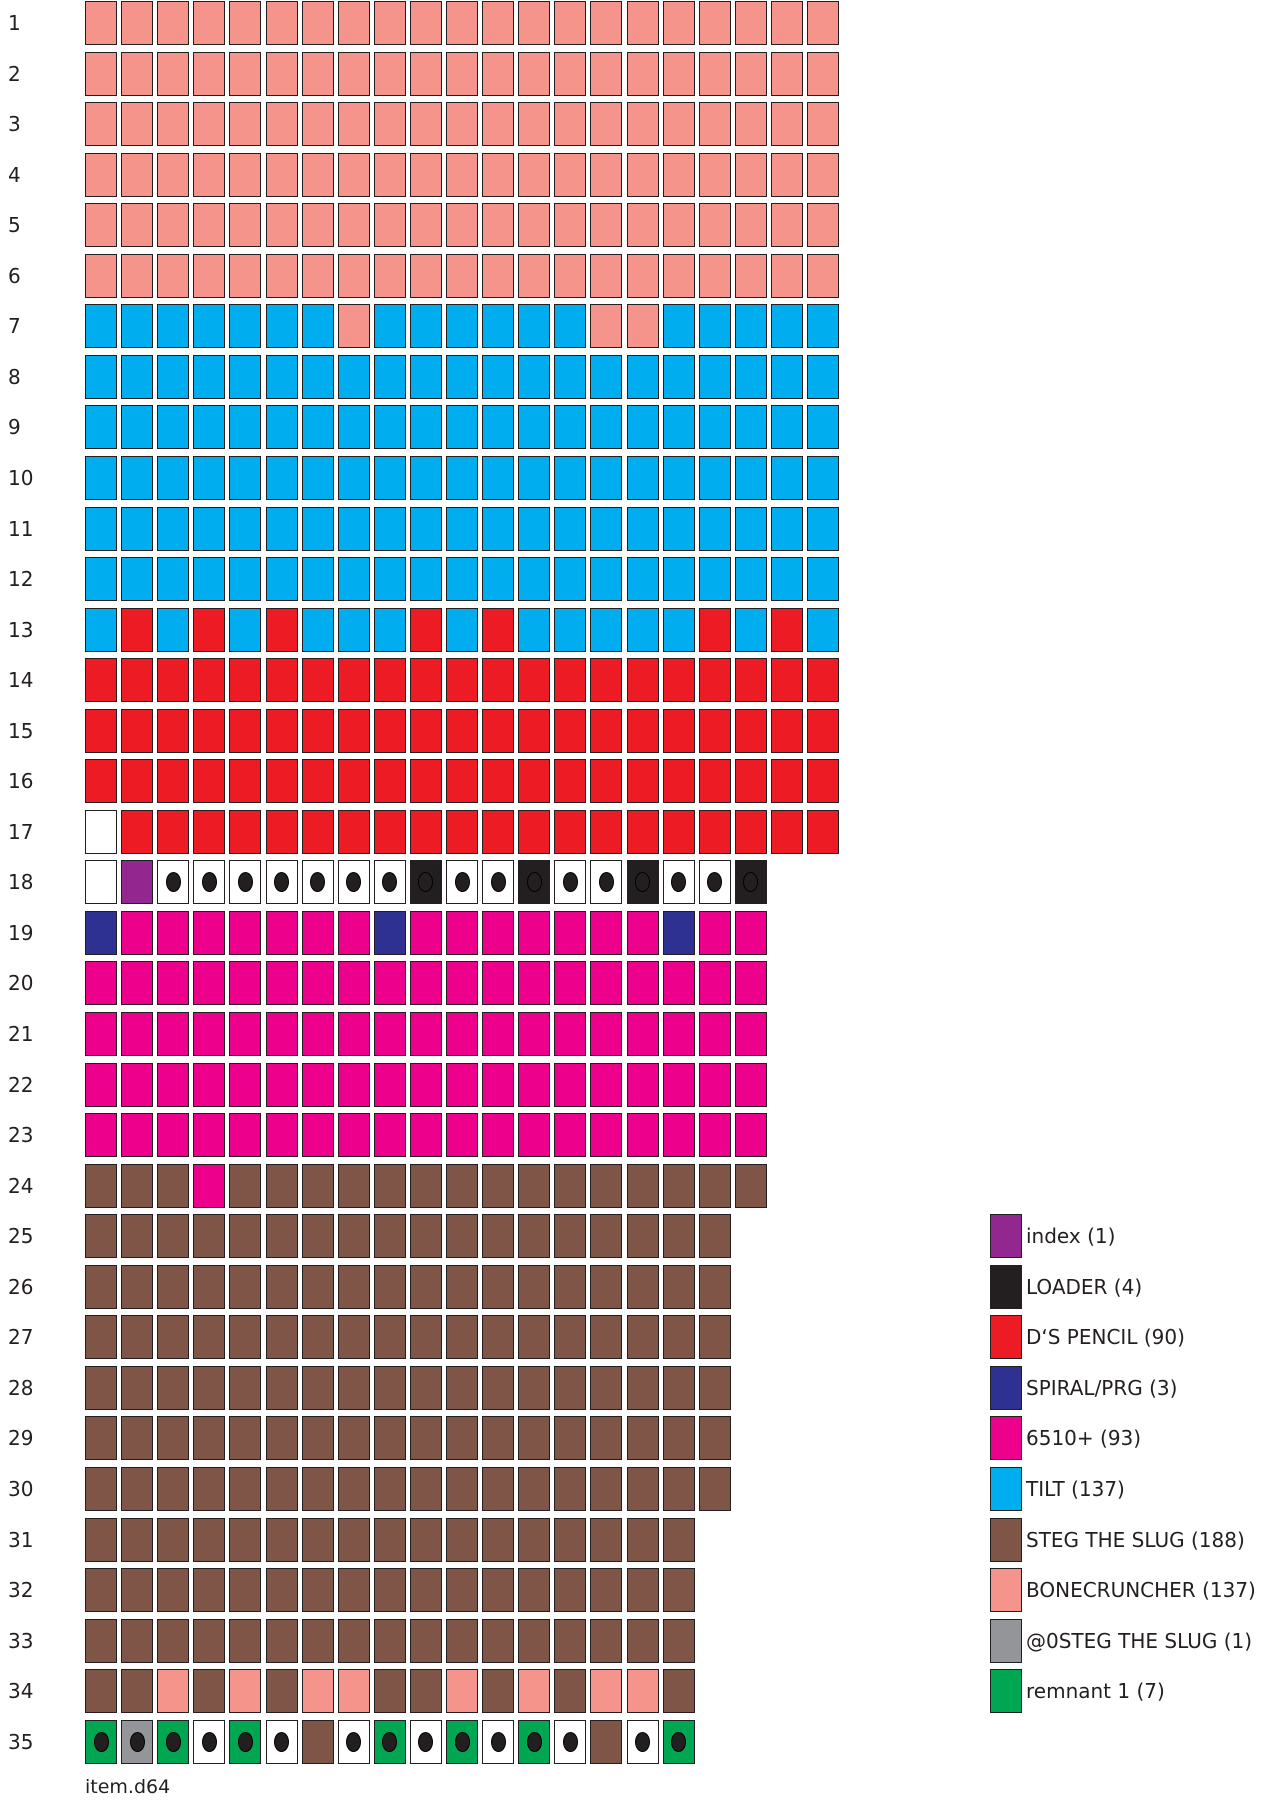 The width and height of the screenshot is (1261, 1809). I want to click on track-number: 7, so click(14, 326).